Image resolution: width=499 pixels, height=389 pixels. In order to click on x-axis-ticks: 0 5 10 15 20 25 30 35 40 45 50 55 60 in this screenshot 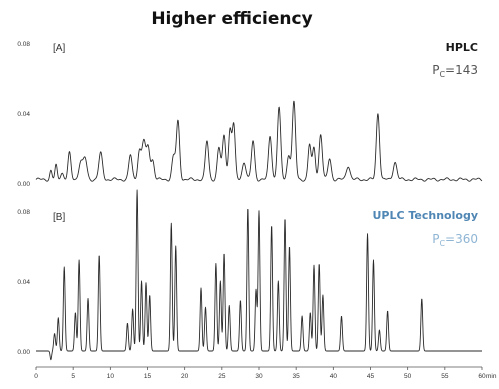, I will do `click(260, 373)`.